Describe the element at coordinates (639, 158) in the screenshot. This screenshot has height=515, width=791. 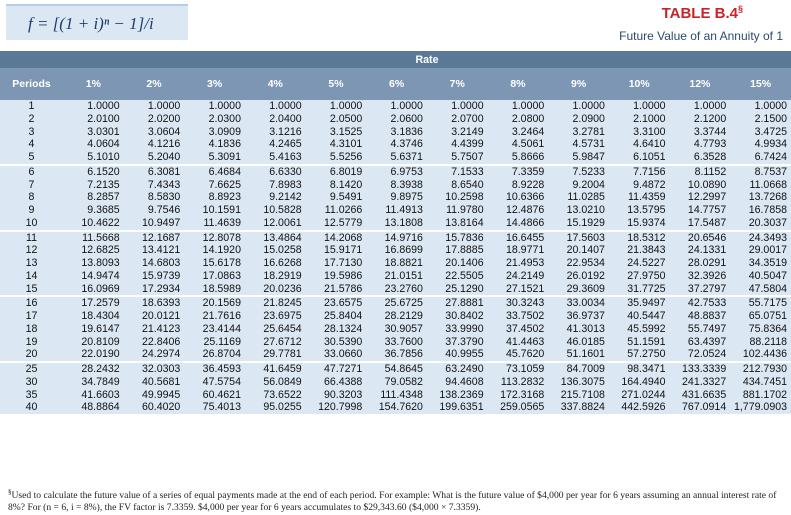
I see `factor-cell: 6.1051` at that location.